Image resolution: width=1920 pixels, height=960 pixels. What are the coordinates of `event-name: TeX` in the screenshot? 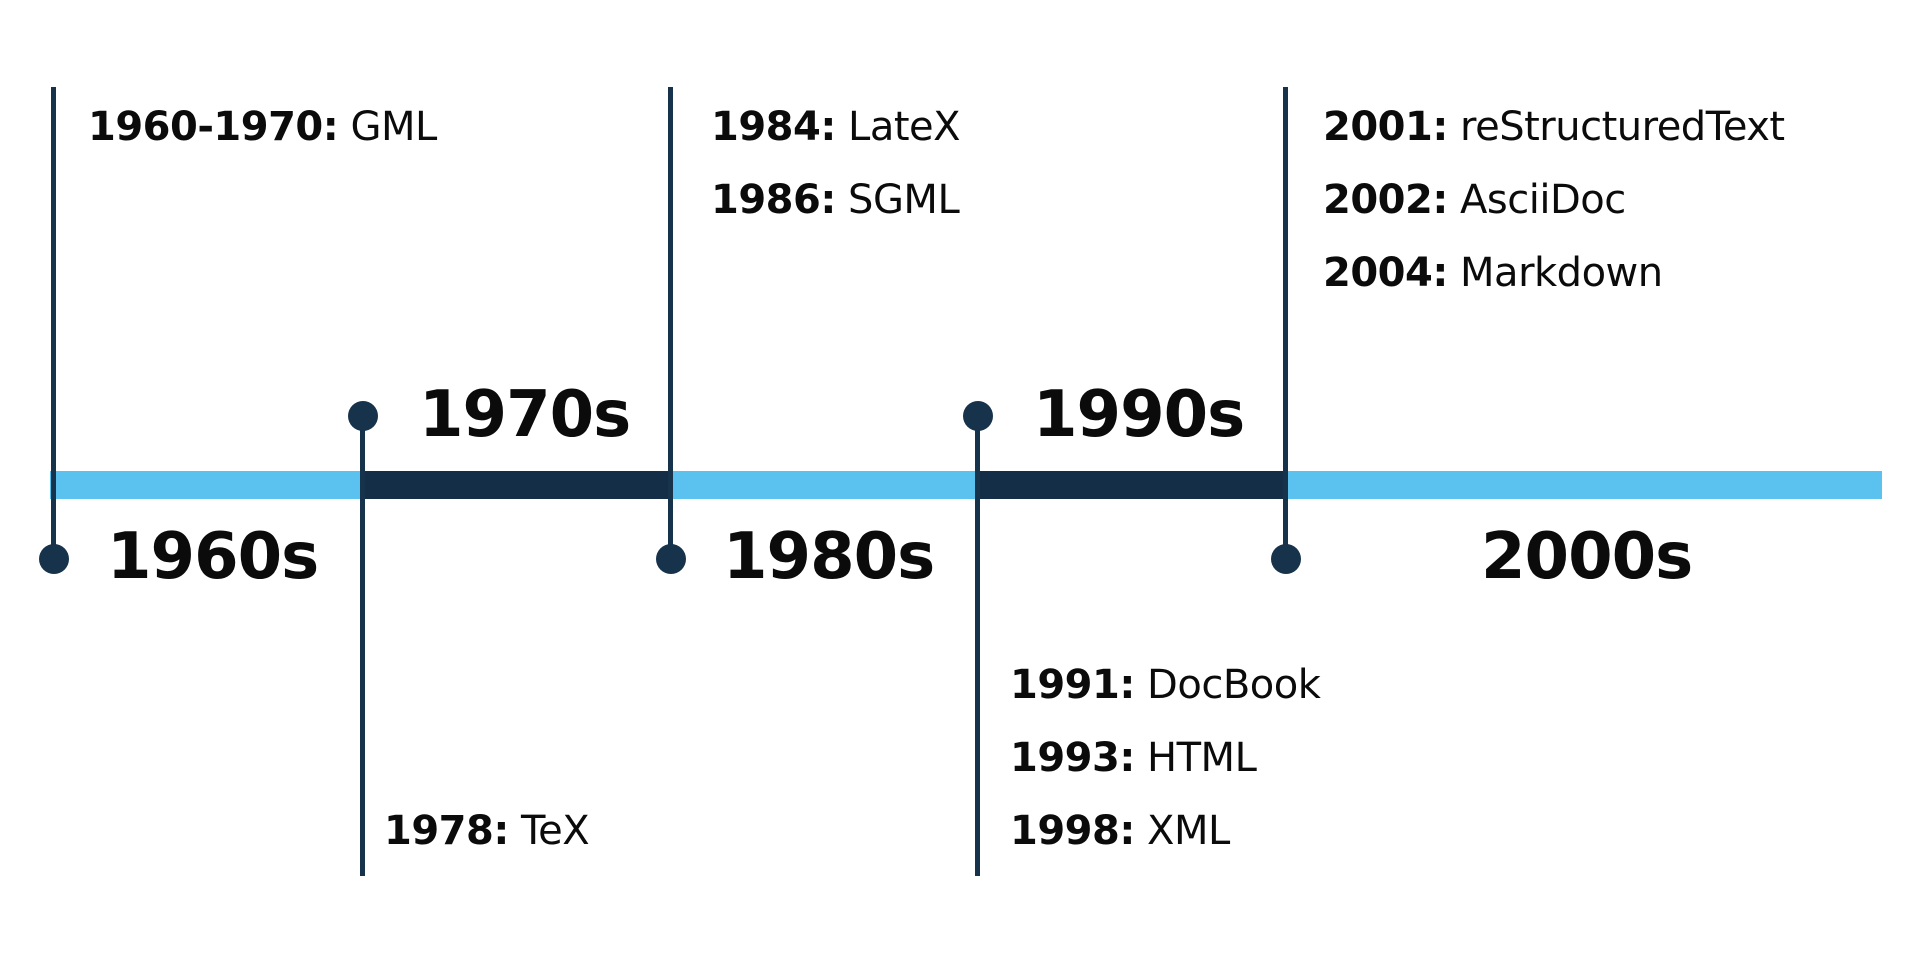 It's located at (555, 831).